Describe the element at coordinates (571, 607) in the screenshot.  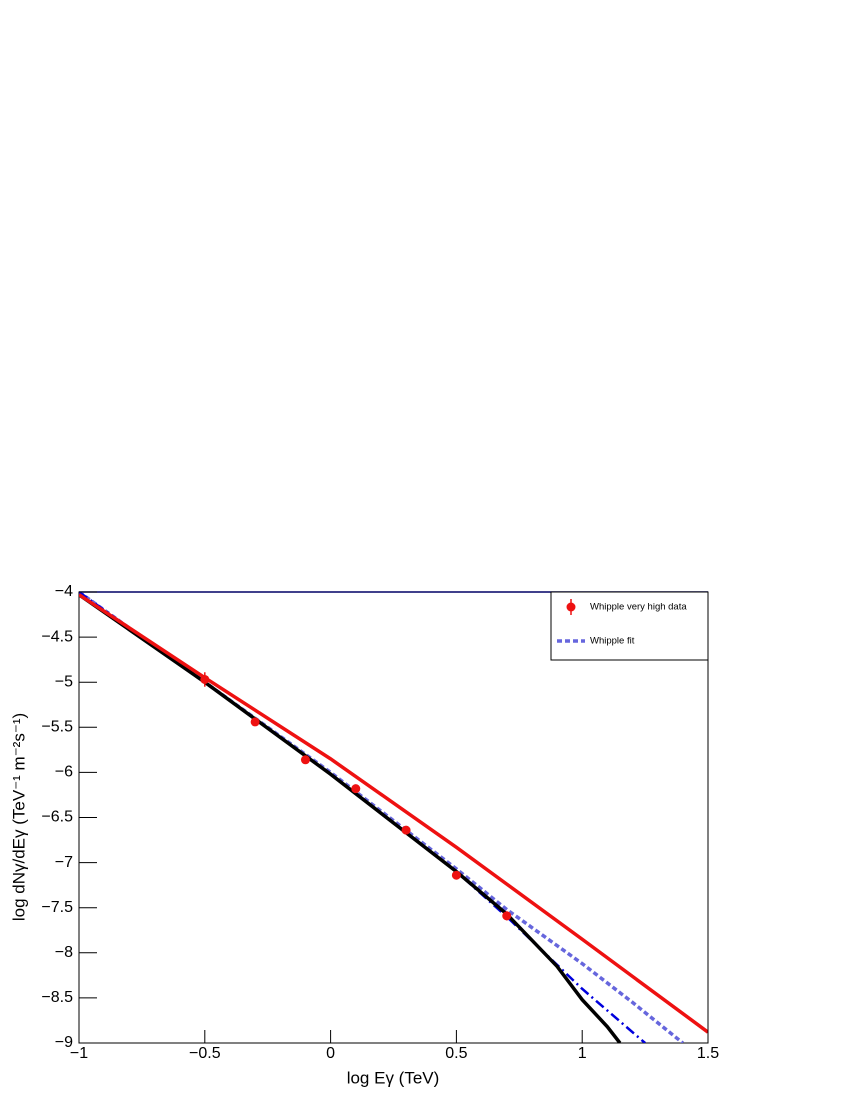
I see `legend-swatch` at that location.